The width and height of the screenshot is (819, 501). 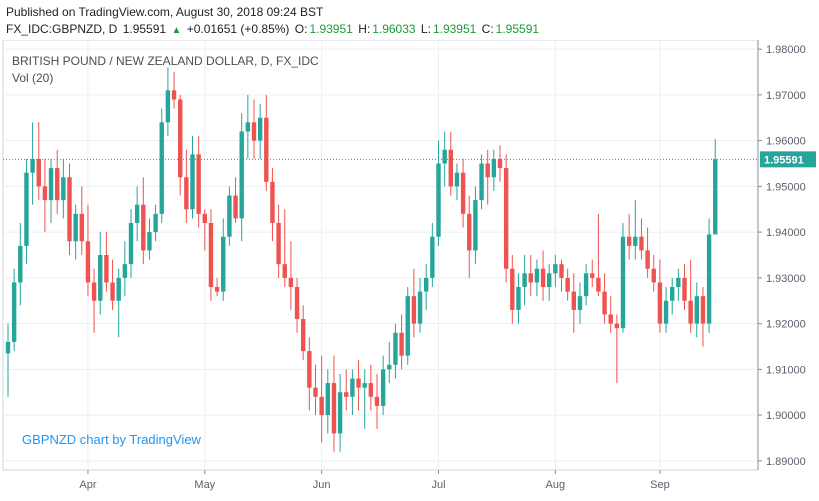 What do you see at coordinates (786, 50) in the screenshot?
I see `y-tick-label: 1.98000` at bounding box center [786, 50].